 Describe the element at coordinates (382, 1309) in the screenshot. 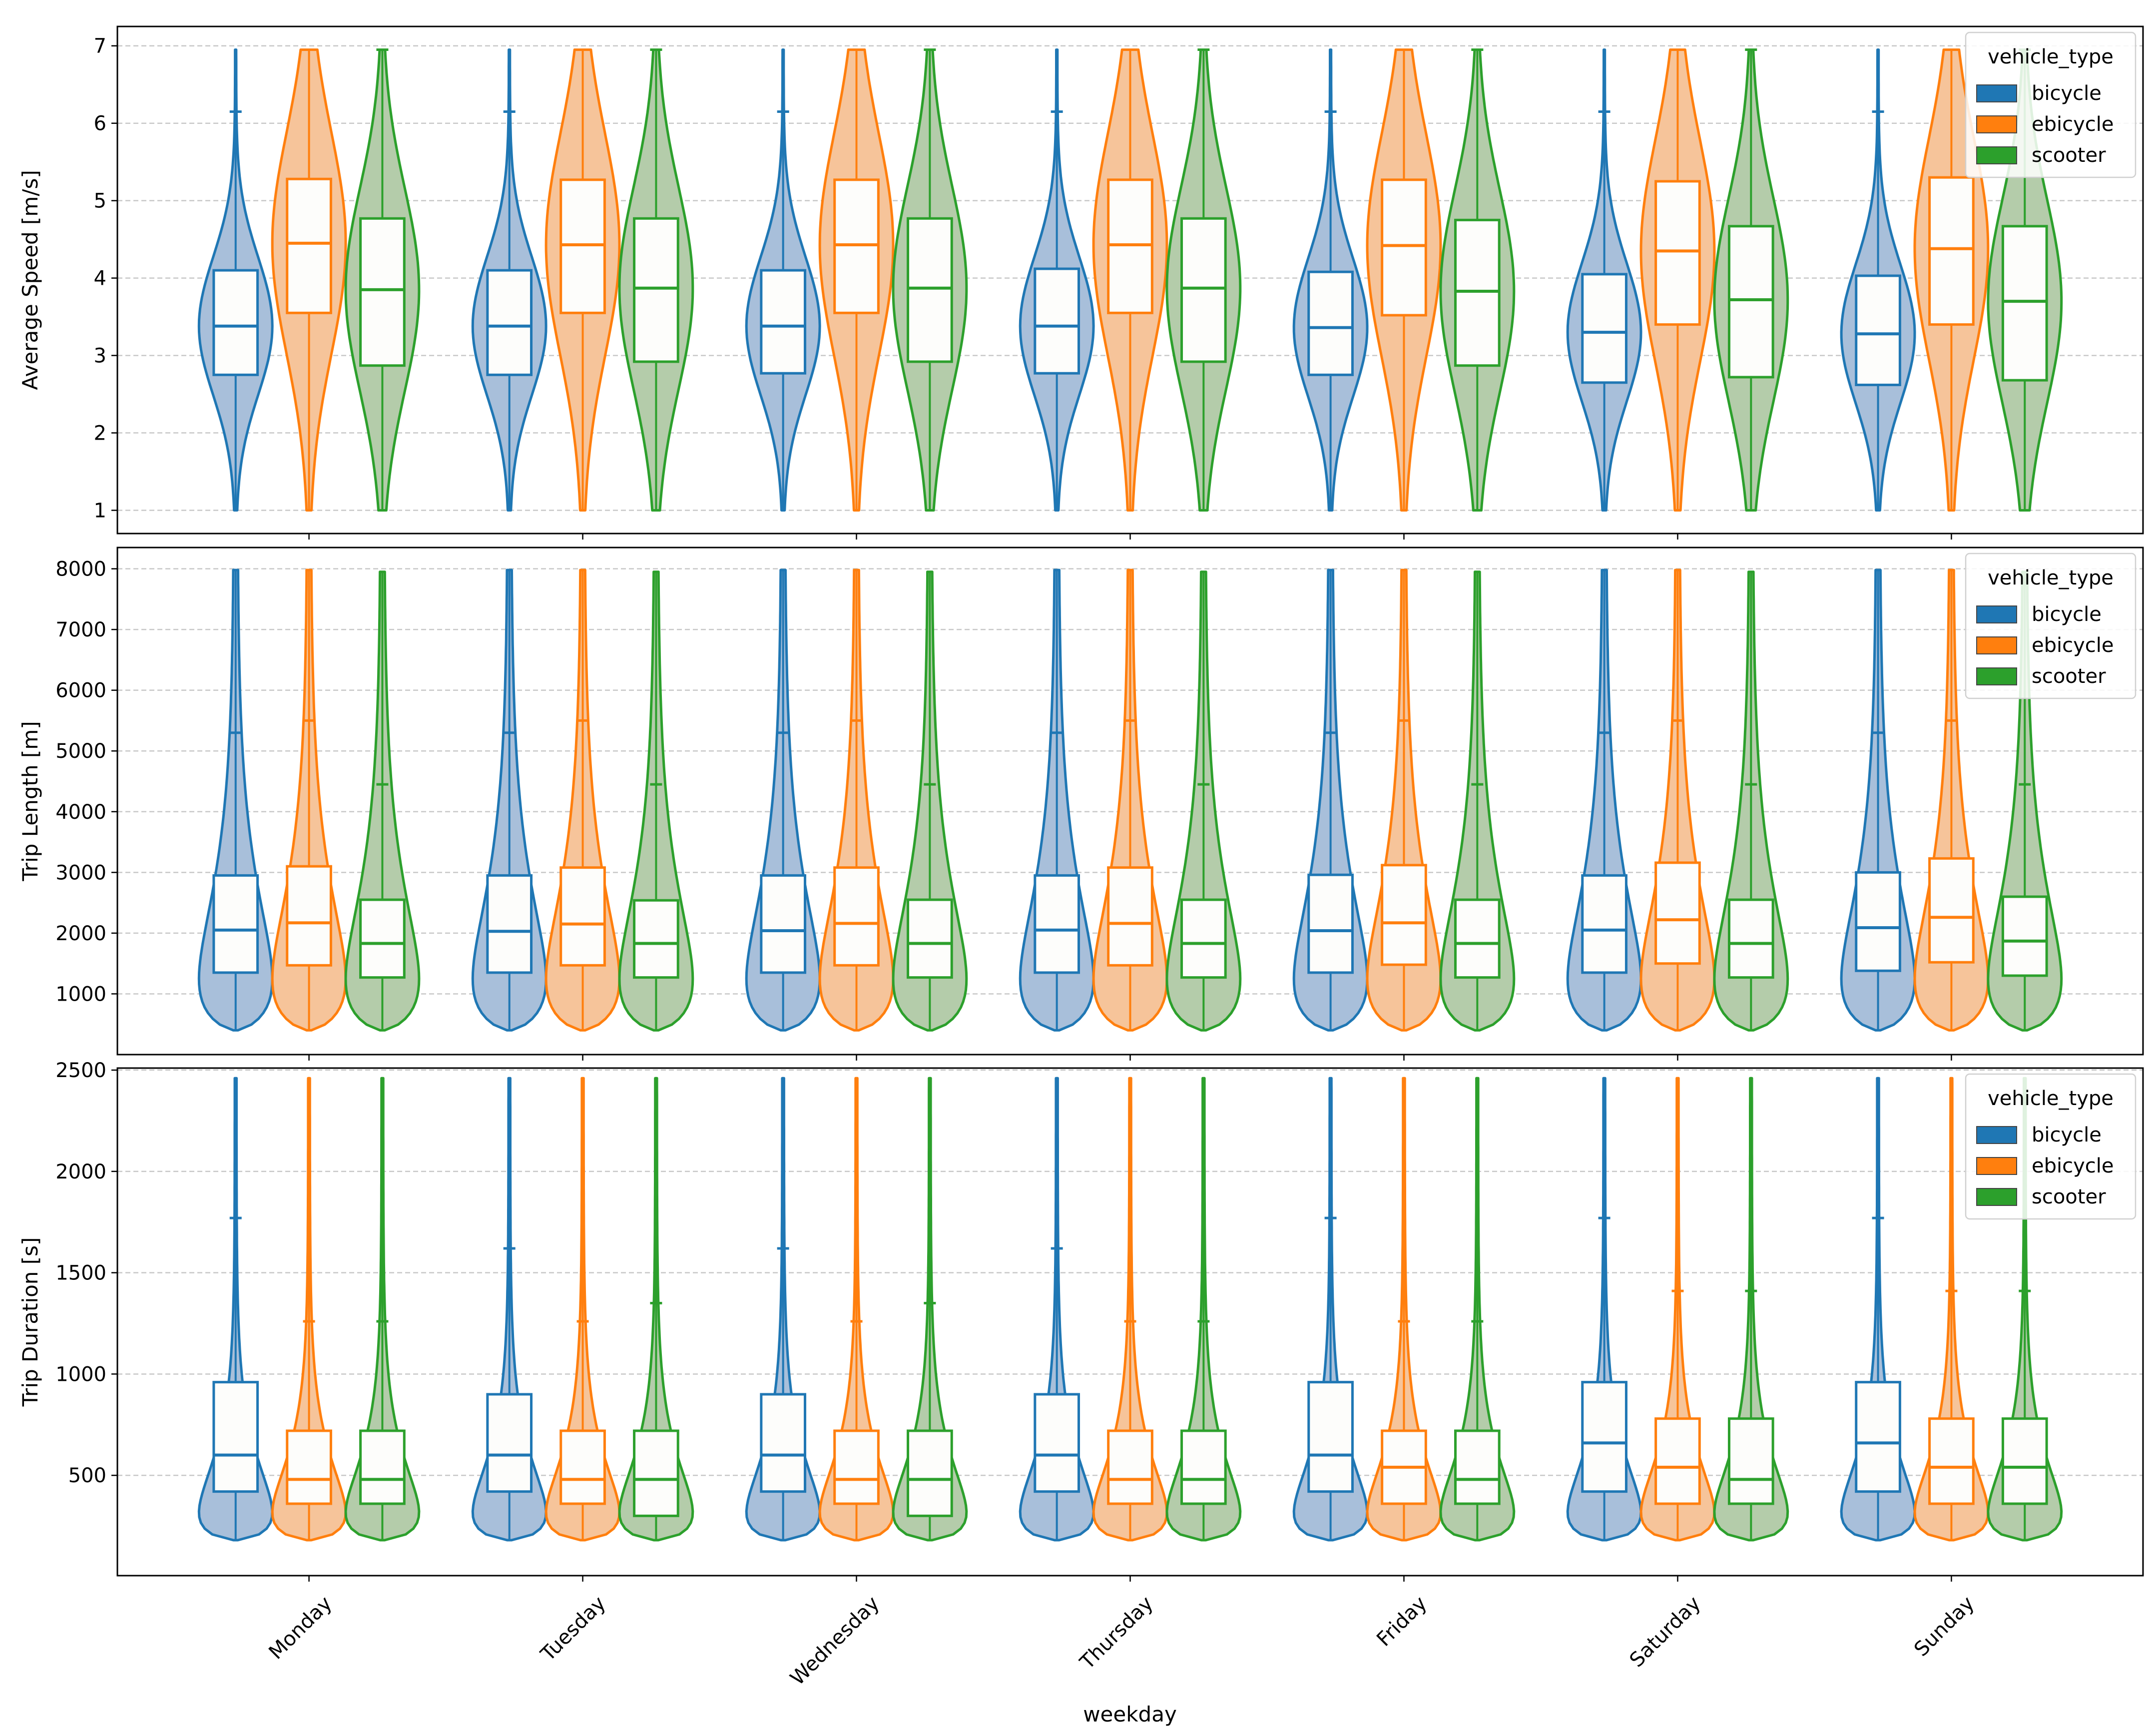

I see `violin-scooter-monday` at that location.